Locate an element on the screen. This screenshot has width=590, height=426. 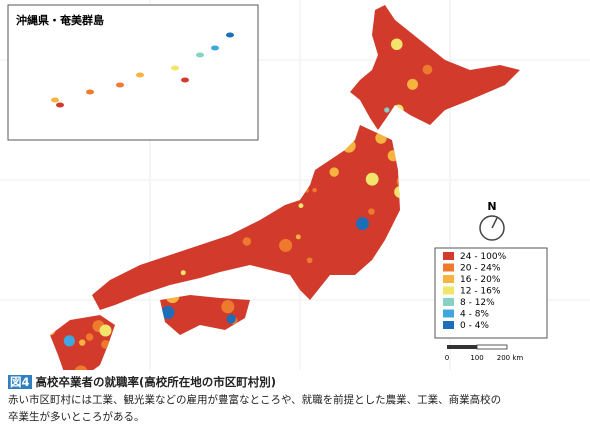
inset-islands is located at coordinates (142, 70).